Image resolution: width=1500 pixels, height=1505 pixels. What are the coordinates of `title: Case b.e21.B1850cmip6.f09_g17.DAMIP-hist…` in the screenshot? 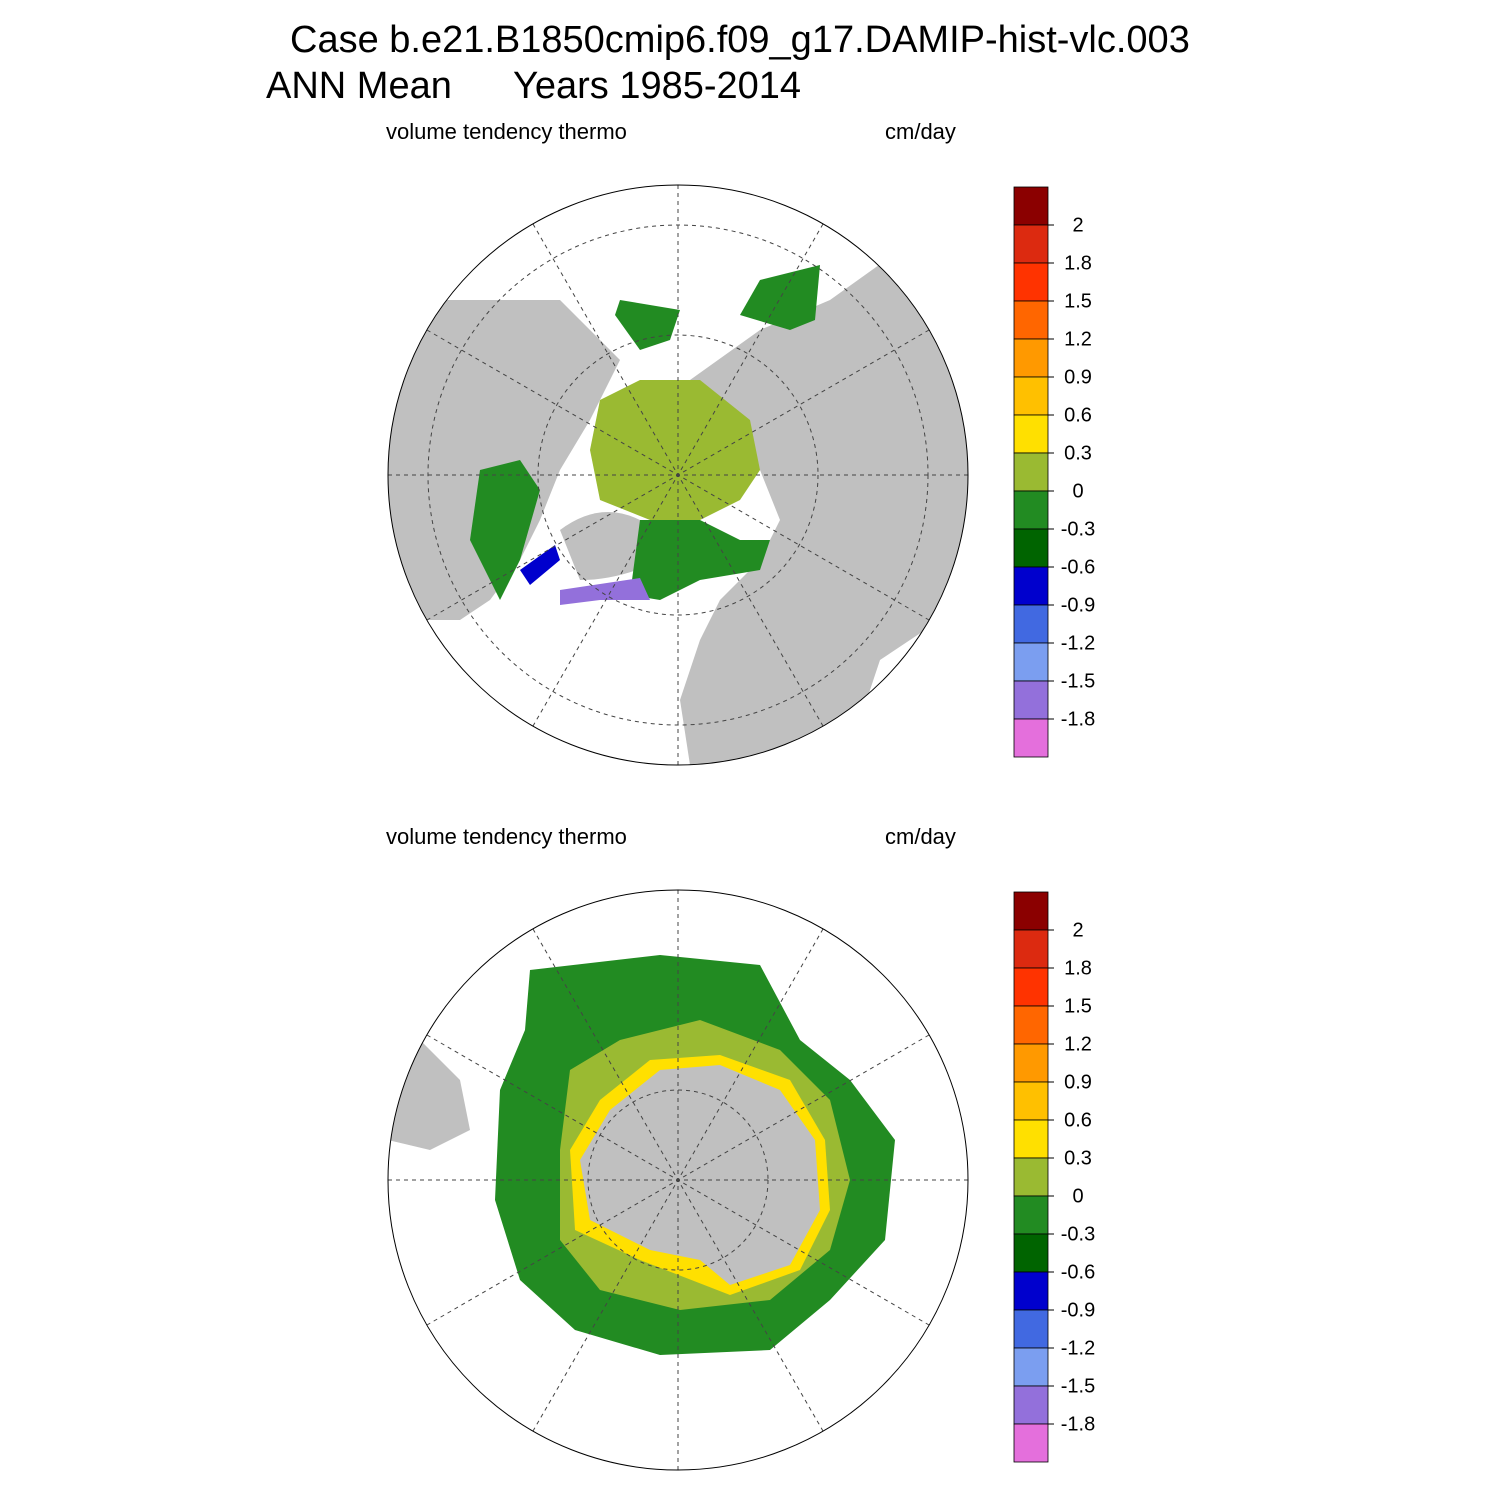 It's located at (740, 40).